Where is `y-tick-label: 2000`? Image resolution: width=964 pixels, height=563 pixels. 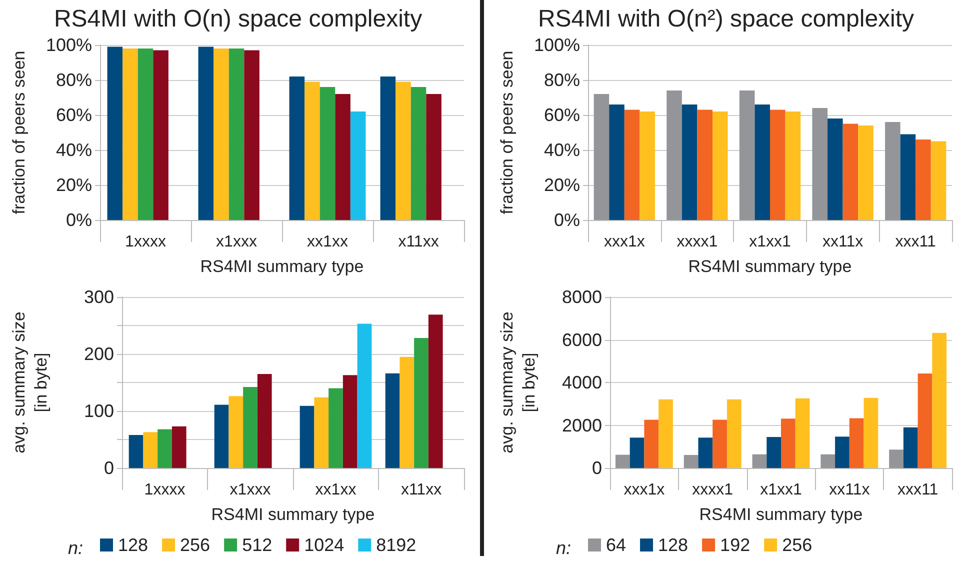 y-tick-label: 2000 is located at coordinates (582, 425).